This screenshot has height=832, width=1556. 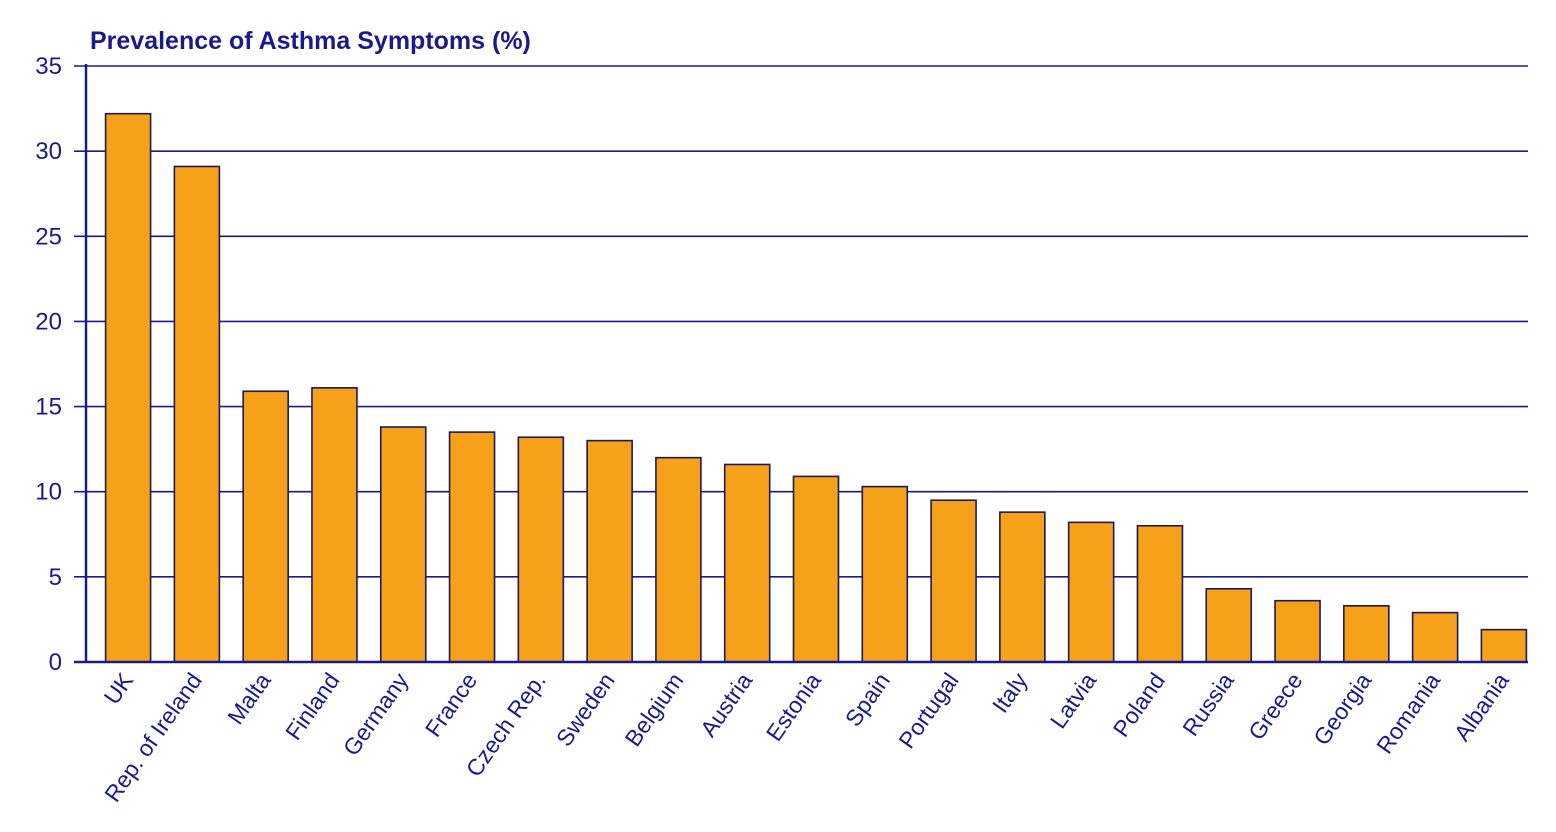 I want to click on bar-estonia, so click(x=816, y=569).